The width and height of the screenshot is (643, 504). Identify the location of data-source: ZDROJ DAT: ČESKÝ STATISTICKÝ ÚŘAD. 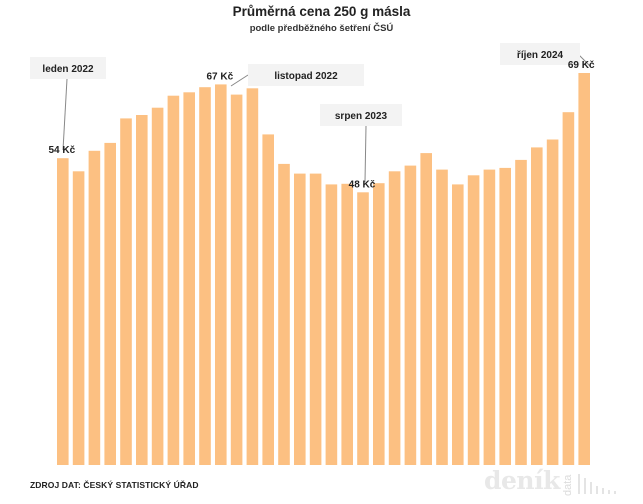
(114, 485).